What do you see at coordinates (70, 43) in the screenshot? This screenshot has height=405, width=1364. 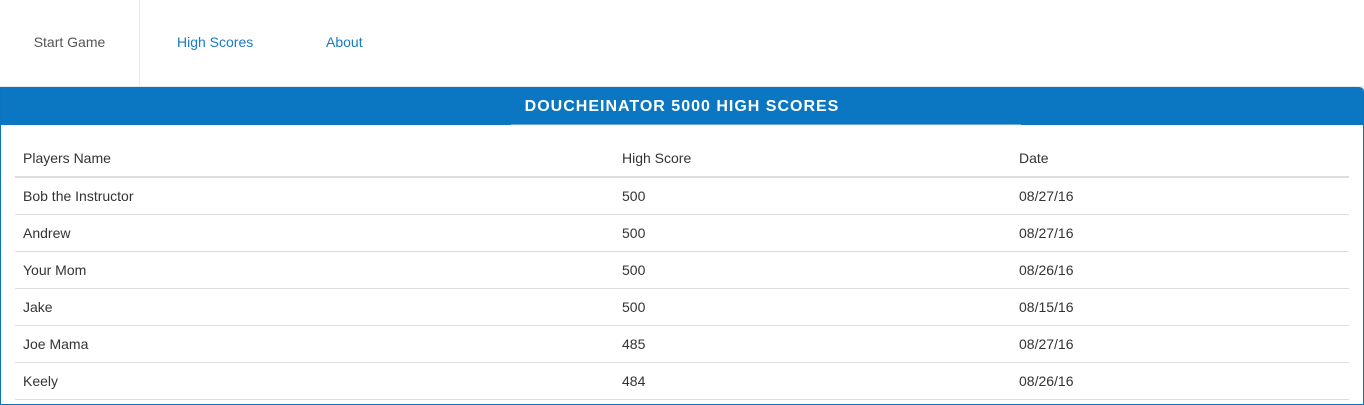 I see `nav-start-game: Start Game` at bounding box center [70, 43].